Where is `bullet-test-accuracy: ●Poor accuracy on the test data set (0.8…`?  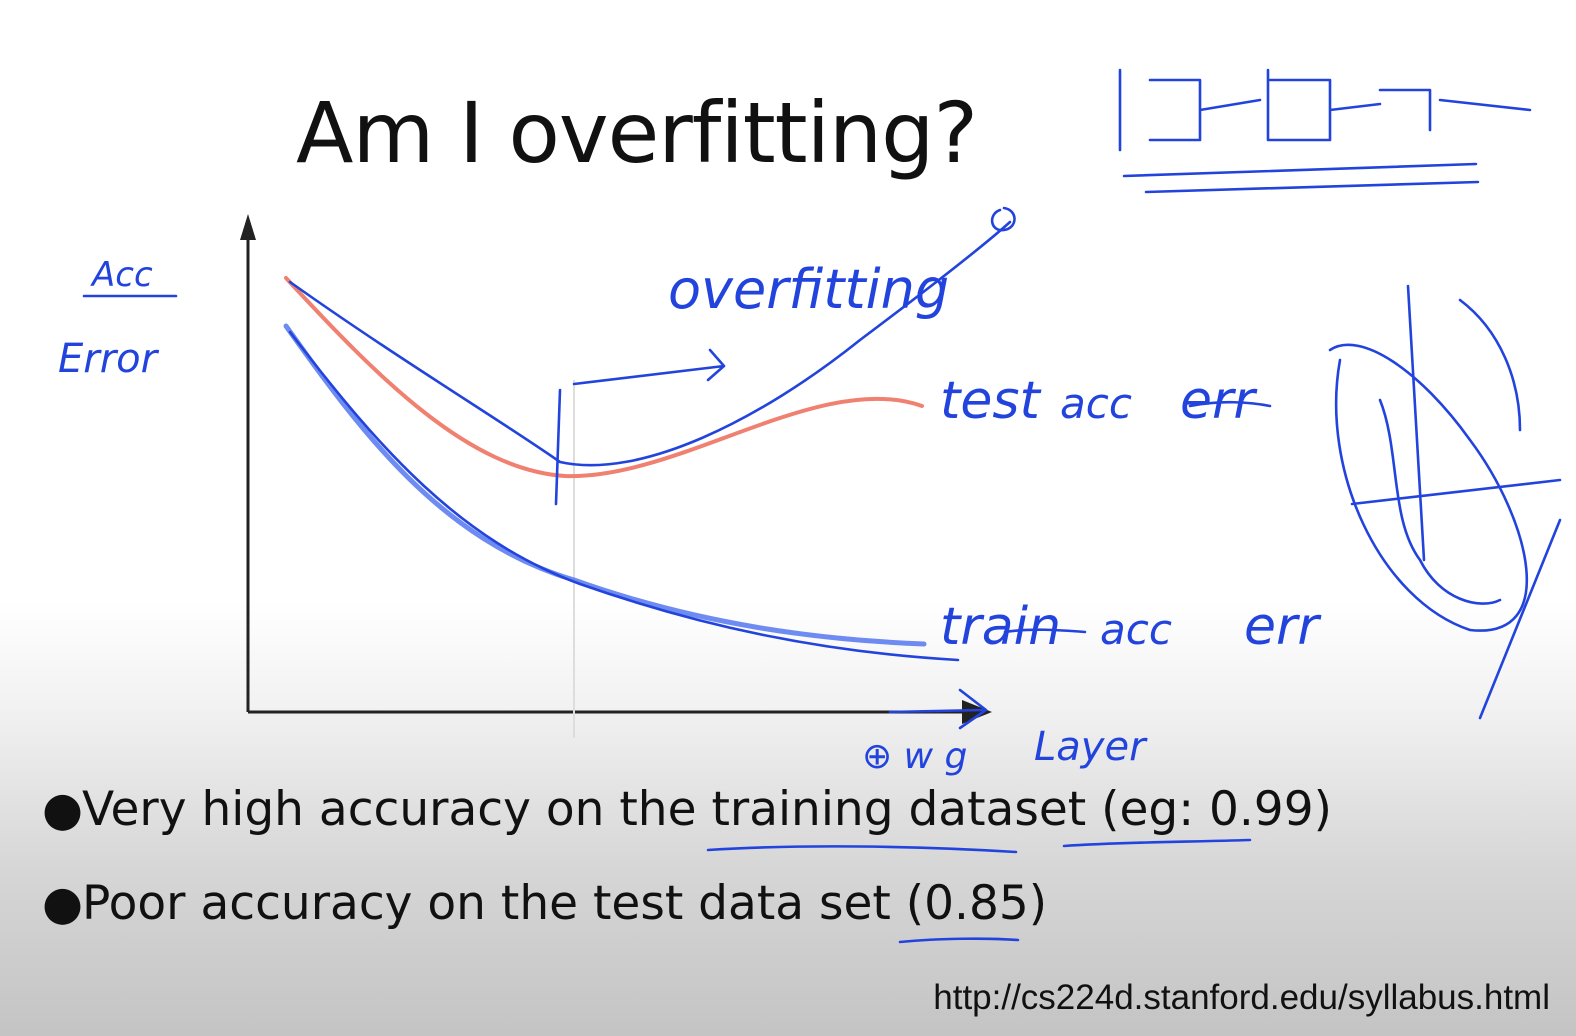 bullet-test-accuracy: ●Poor accuracy on the test data set (0.8… is located at coordinates (544, 903).